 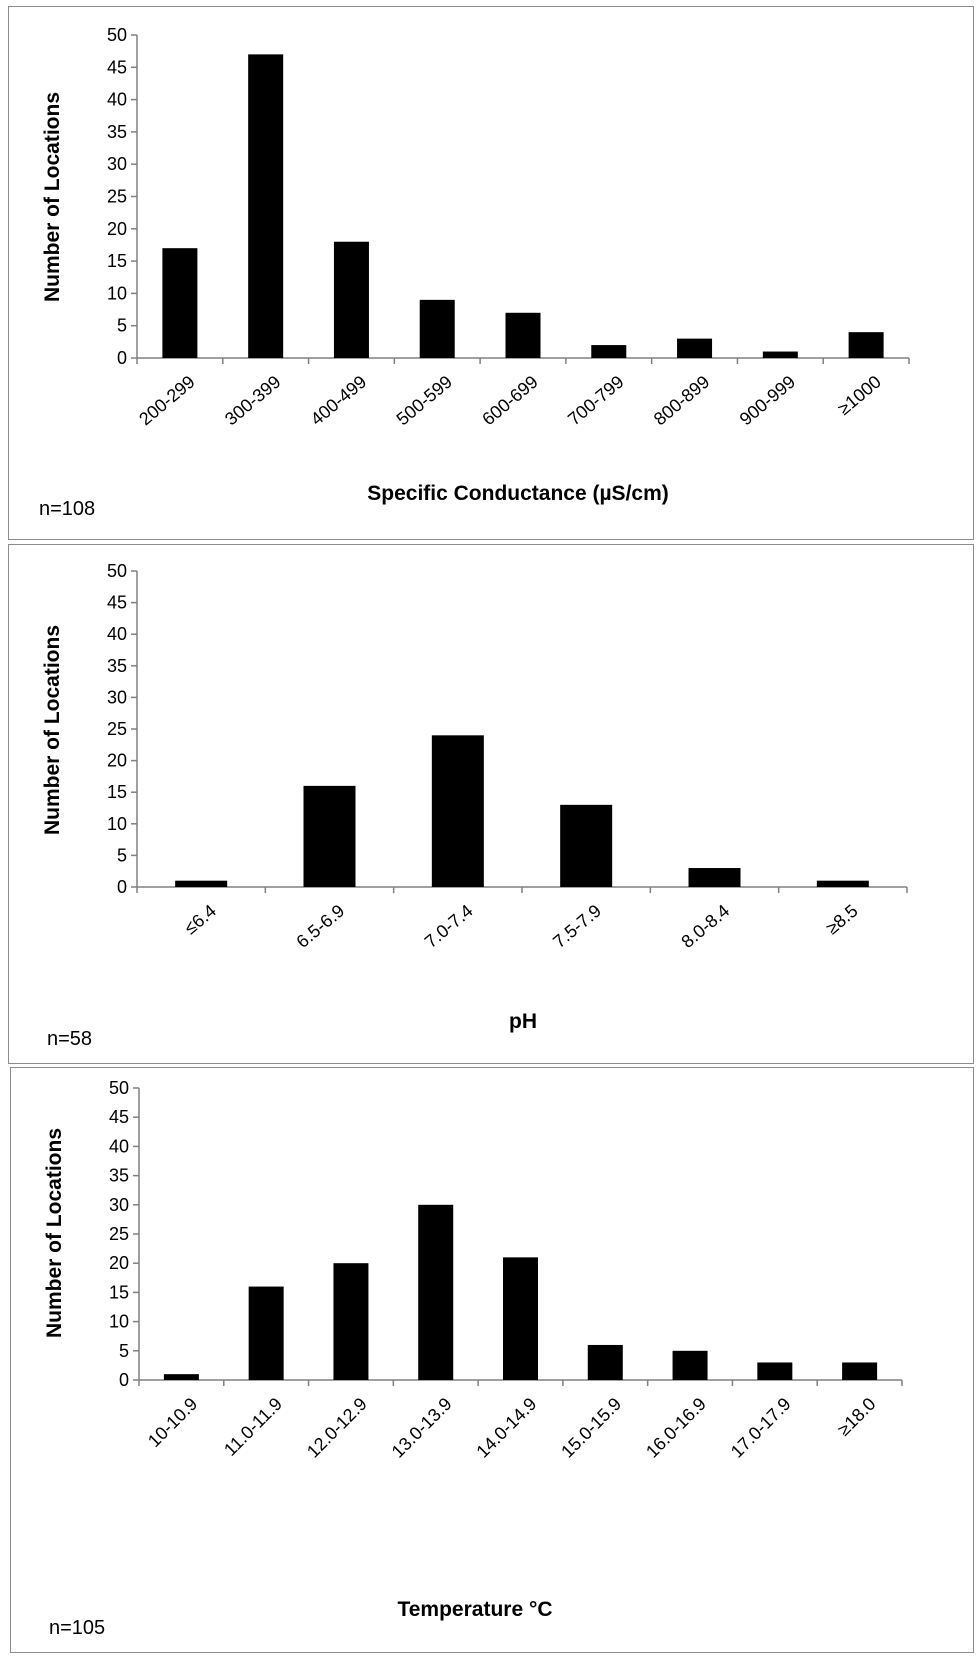 I want to click on bar-13.0-13.9, so click(x=436, y=1292).